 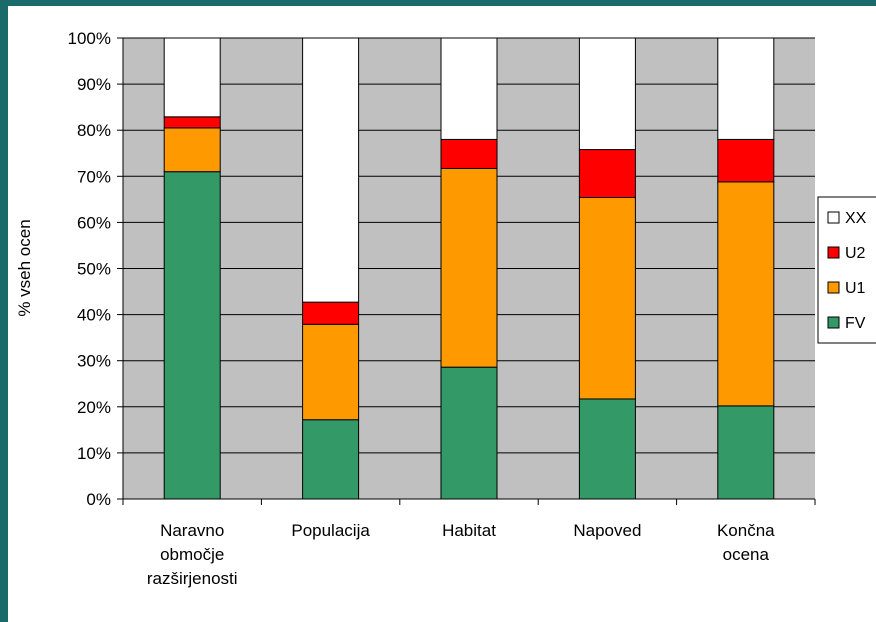 What do you see at coordinates (607, 530) in the screenshot?
I see `x-category-label: Napoved` at bounding box center [607, 530].